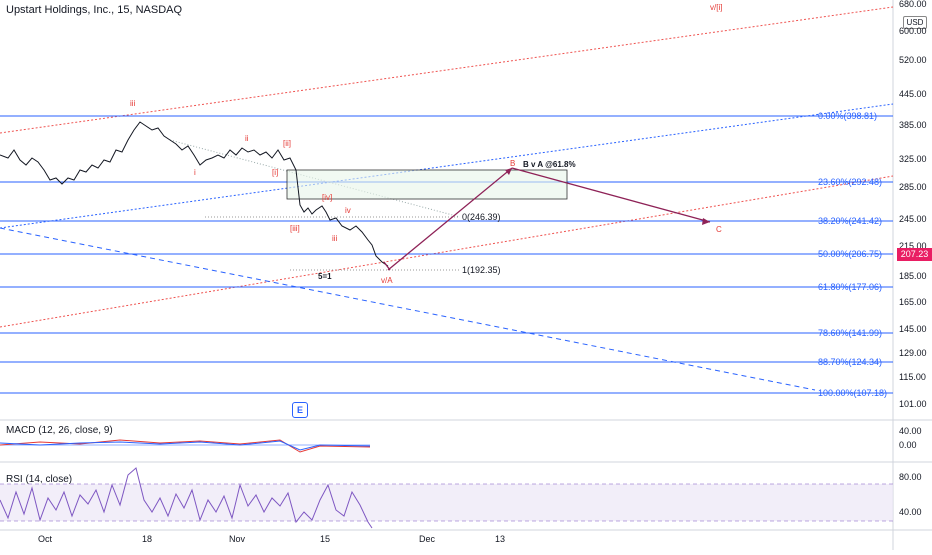 This screenshot has height=555, width=932. Describe the element at coordinates (237, 539) in the screenshot. I see `time-label: Nov` at that location.